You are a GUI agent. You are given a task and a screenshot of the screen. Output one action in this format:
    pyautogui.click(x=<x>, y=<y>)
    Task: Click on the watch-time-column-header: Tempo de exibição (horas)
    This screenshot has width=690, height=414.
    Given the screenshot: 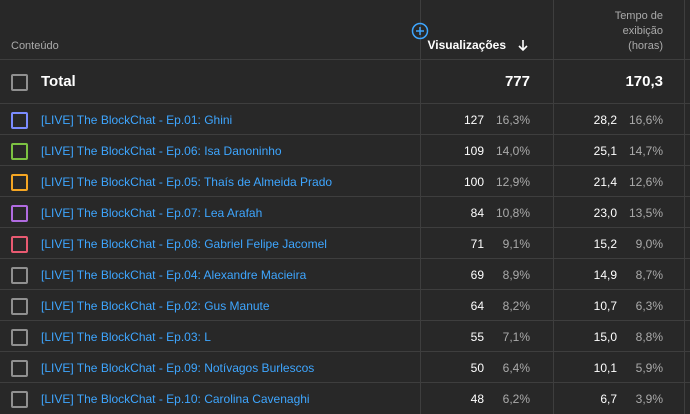 What is the action you would take?
    pyautogui.click(x=639, y=31)
    